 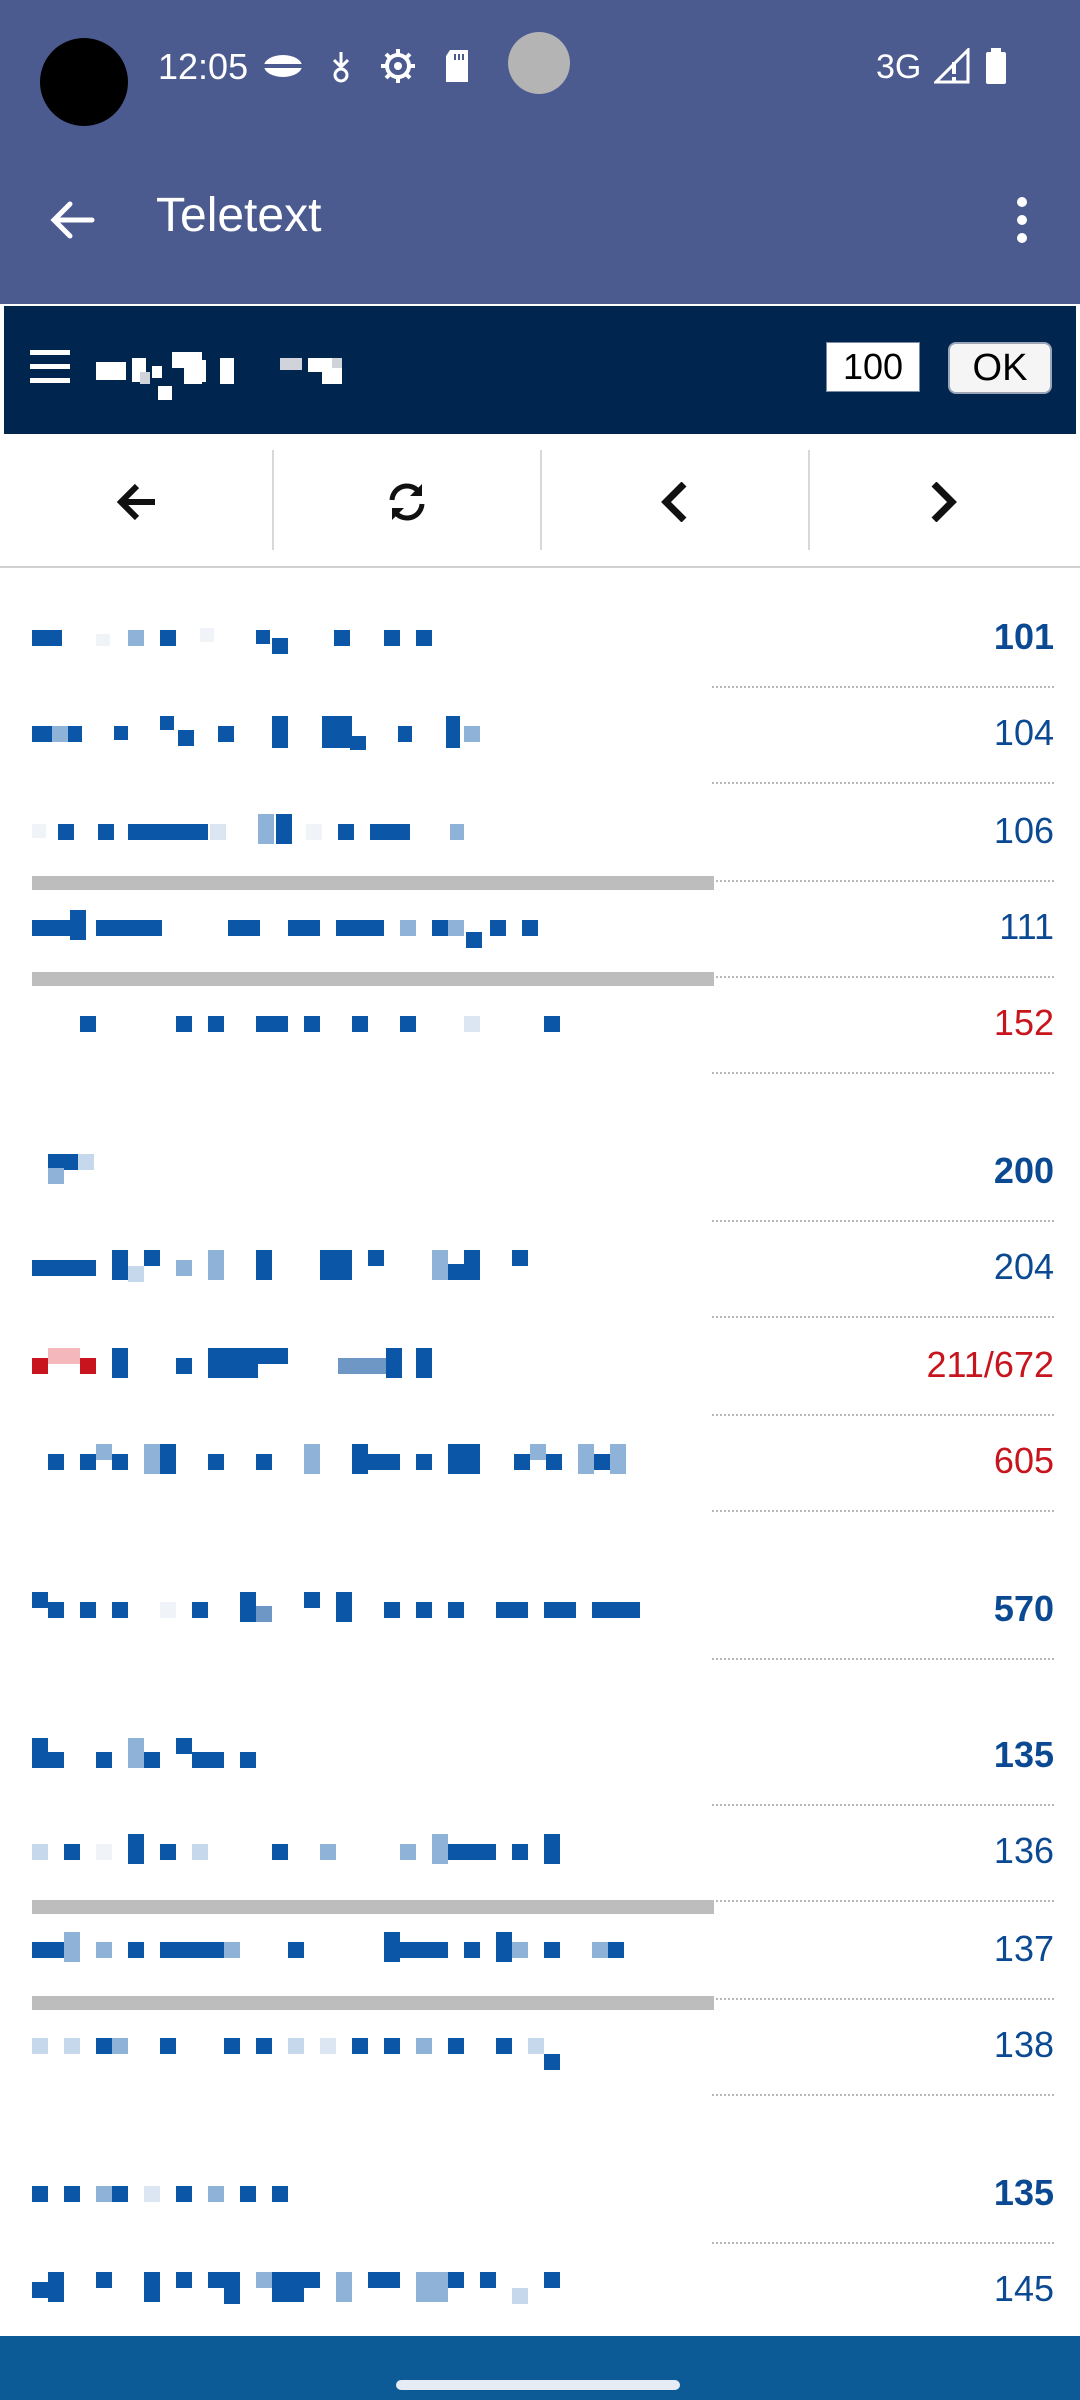 What do you see at coordinates (540, 2368) in the screenshot?
I see `bottom-bar` at bounding box center [540, 2368].